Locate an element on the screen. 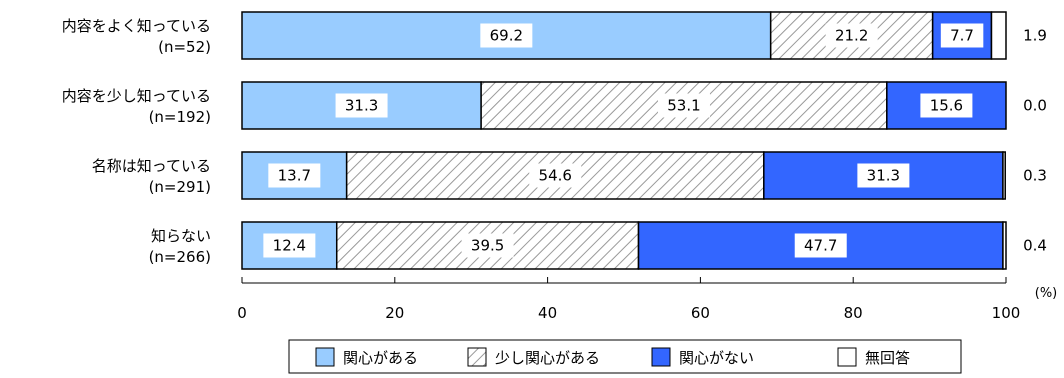 The image size is (1064, 378). bar-row: 12.4 39.5 47.7 0.4 is located at coordinates (644, 245).